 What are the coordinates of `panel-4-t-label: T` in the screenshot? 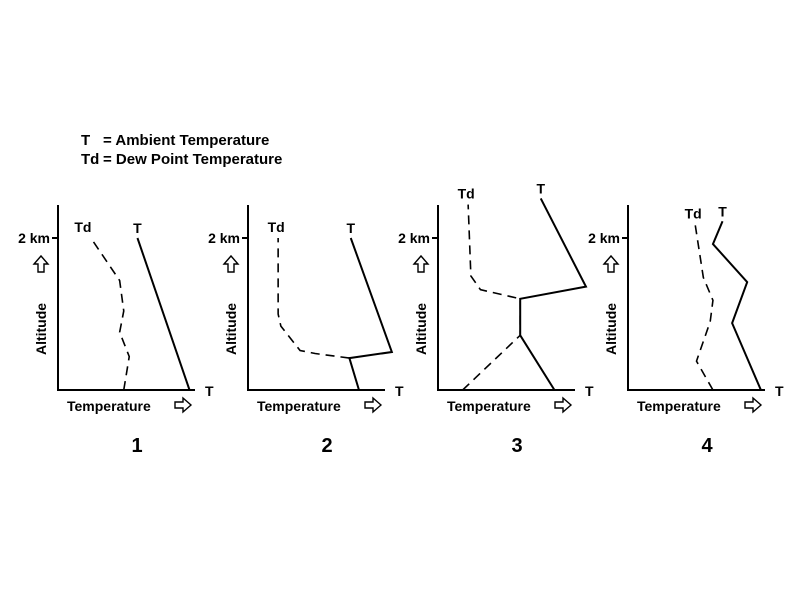 It's located at (722, 211).